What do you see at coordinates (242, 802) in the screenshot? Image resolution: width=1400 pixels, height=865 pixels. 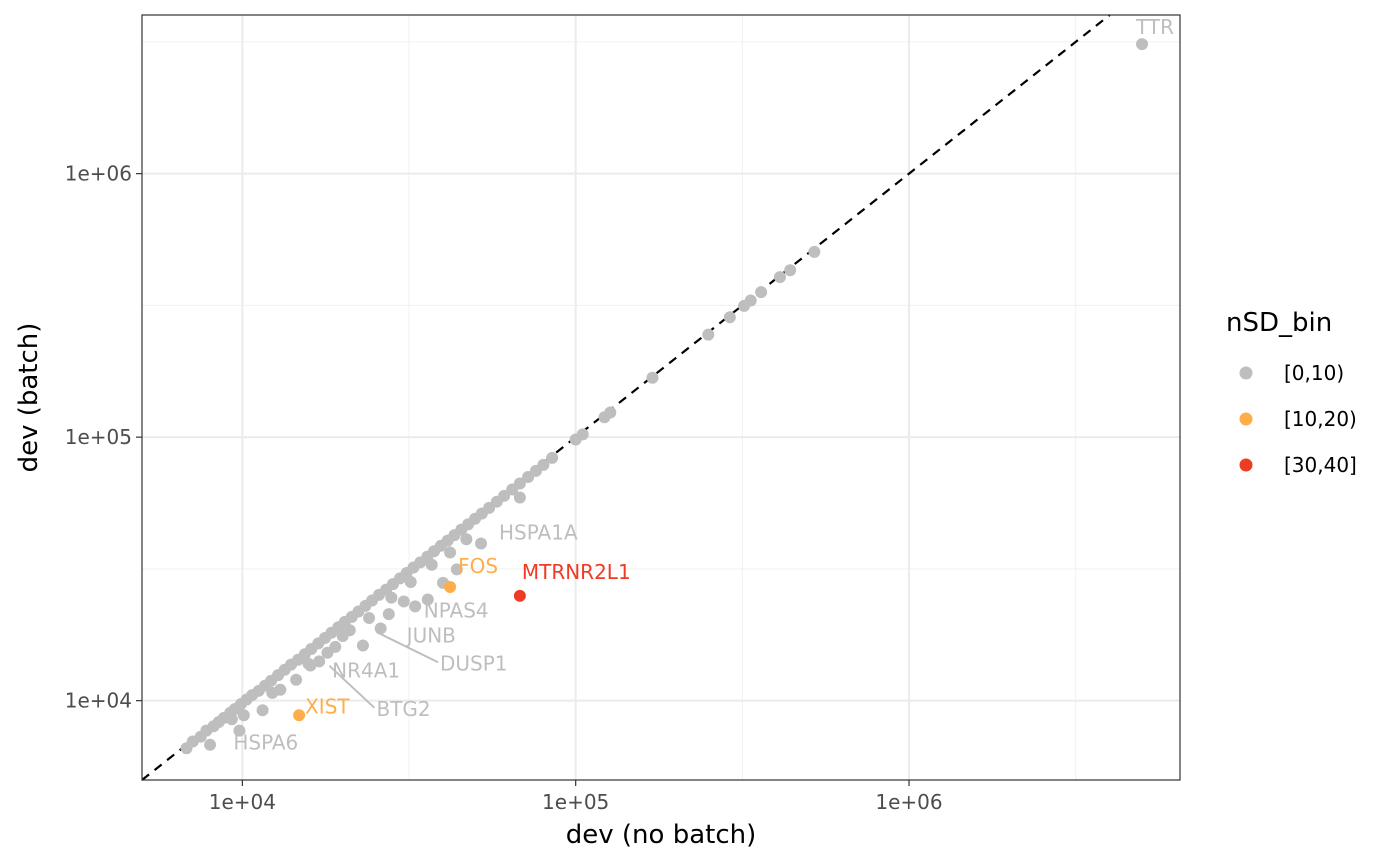 I see `x-tick-label: 1e+04` at bounding box center [242, 802].